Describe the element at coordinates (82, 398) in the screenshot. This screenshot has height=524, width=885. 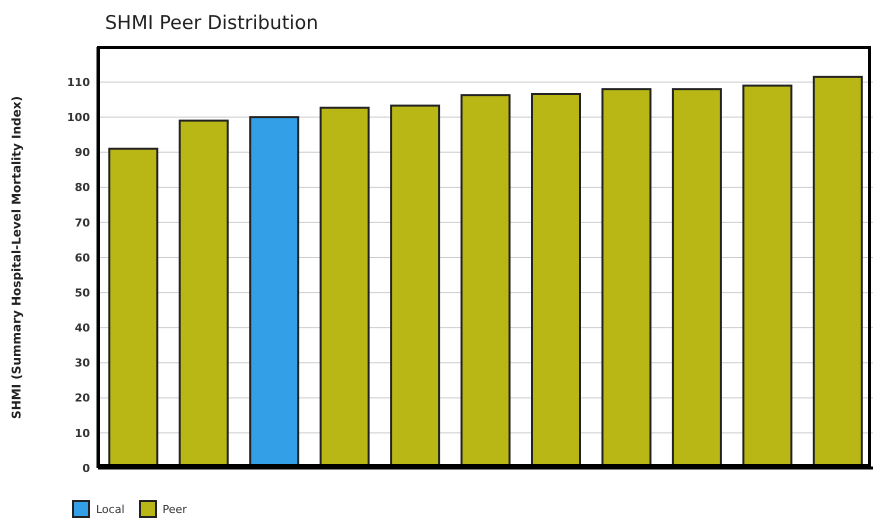
I see `y-tick-label: 20` at that location.